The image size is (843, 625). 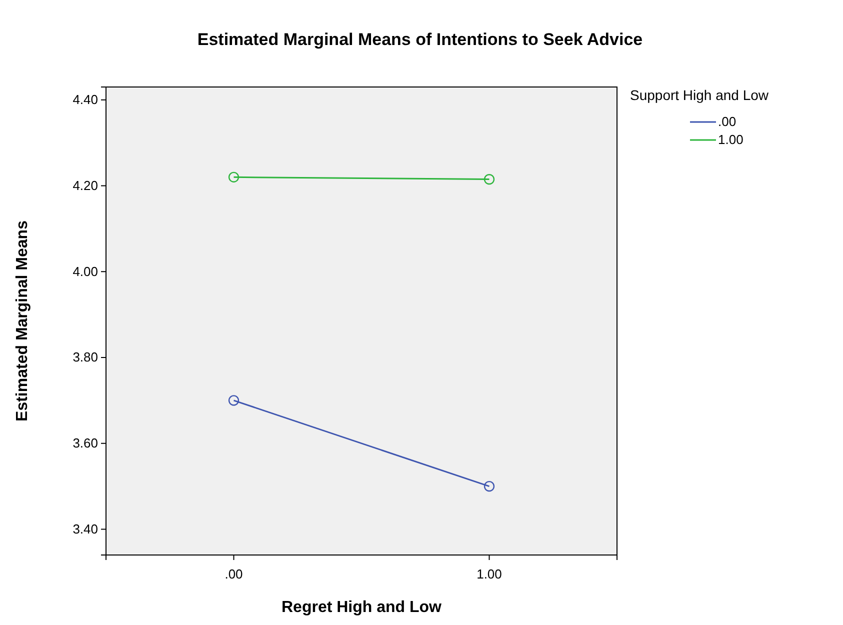 I want to click on x-axis-title: Regret High and Low, so click(x=362, y=607).